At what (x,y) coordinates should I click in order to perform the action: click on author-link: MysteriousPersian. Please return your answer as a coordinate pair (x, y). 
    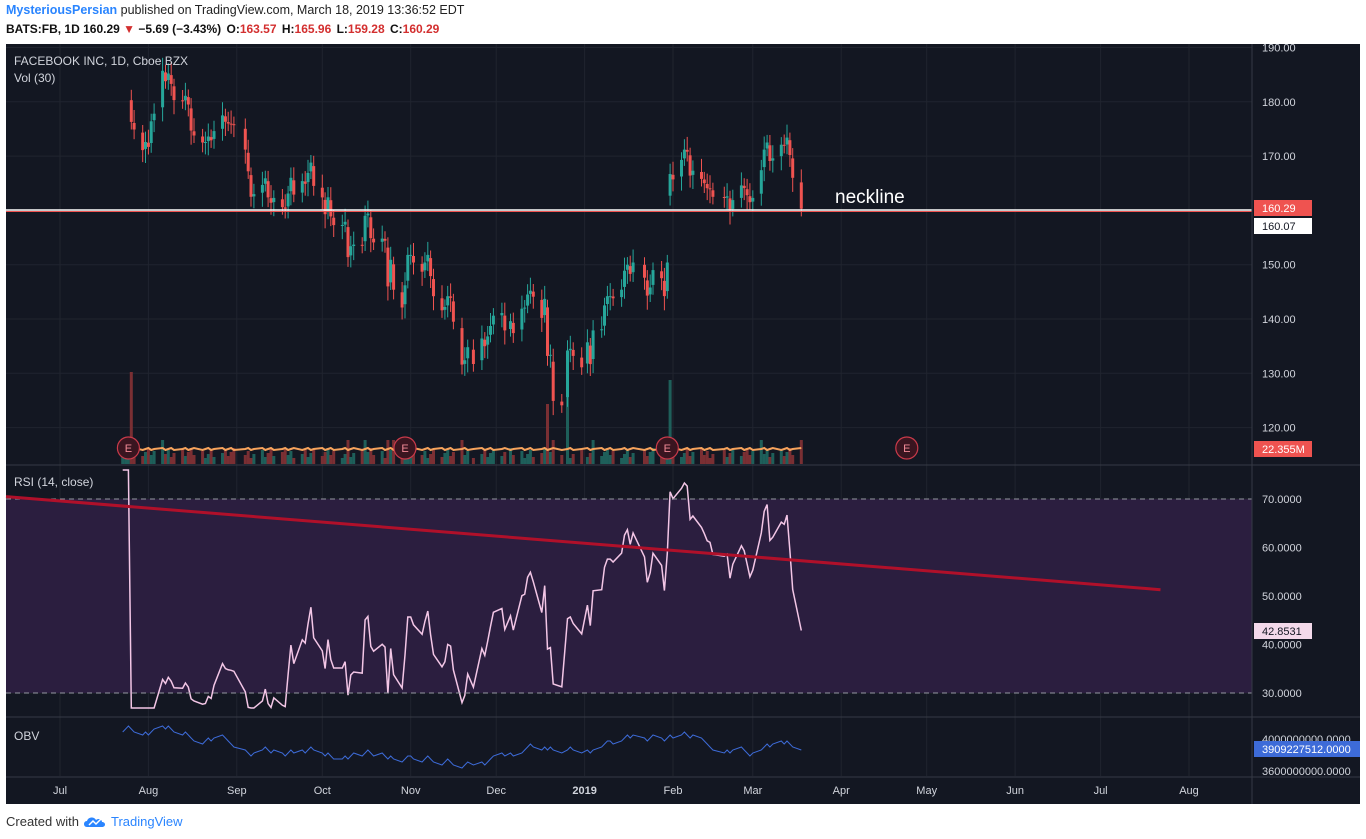
    Looking at the image, I should click on (62, 10).